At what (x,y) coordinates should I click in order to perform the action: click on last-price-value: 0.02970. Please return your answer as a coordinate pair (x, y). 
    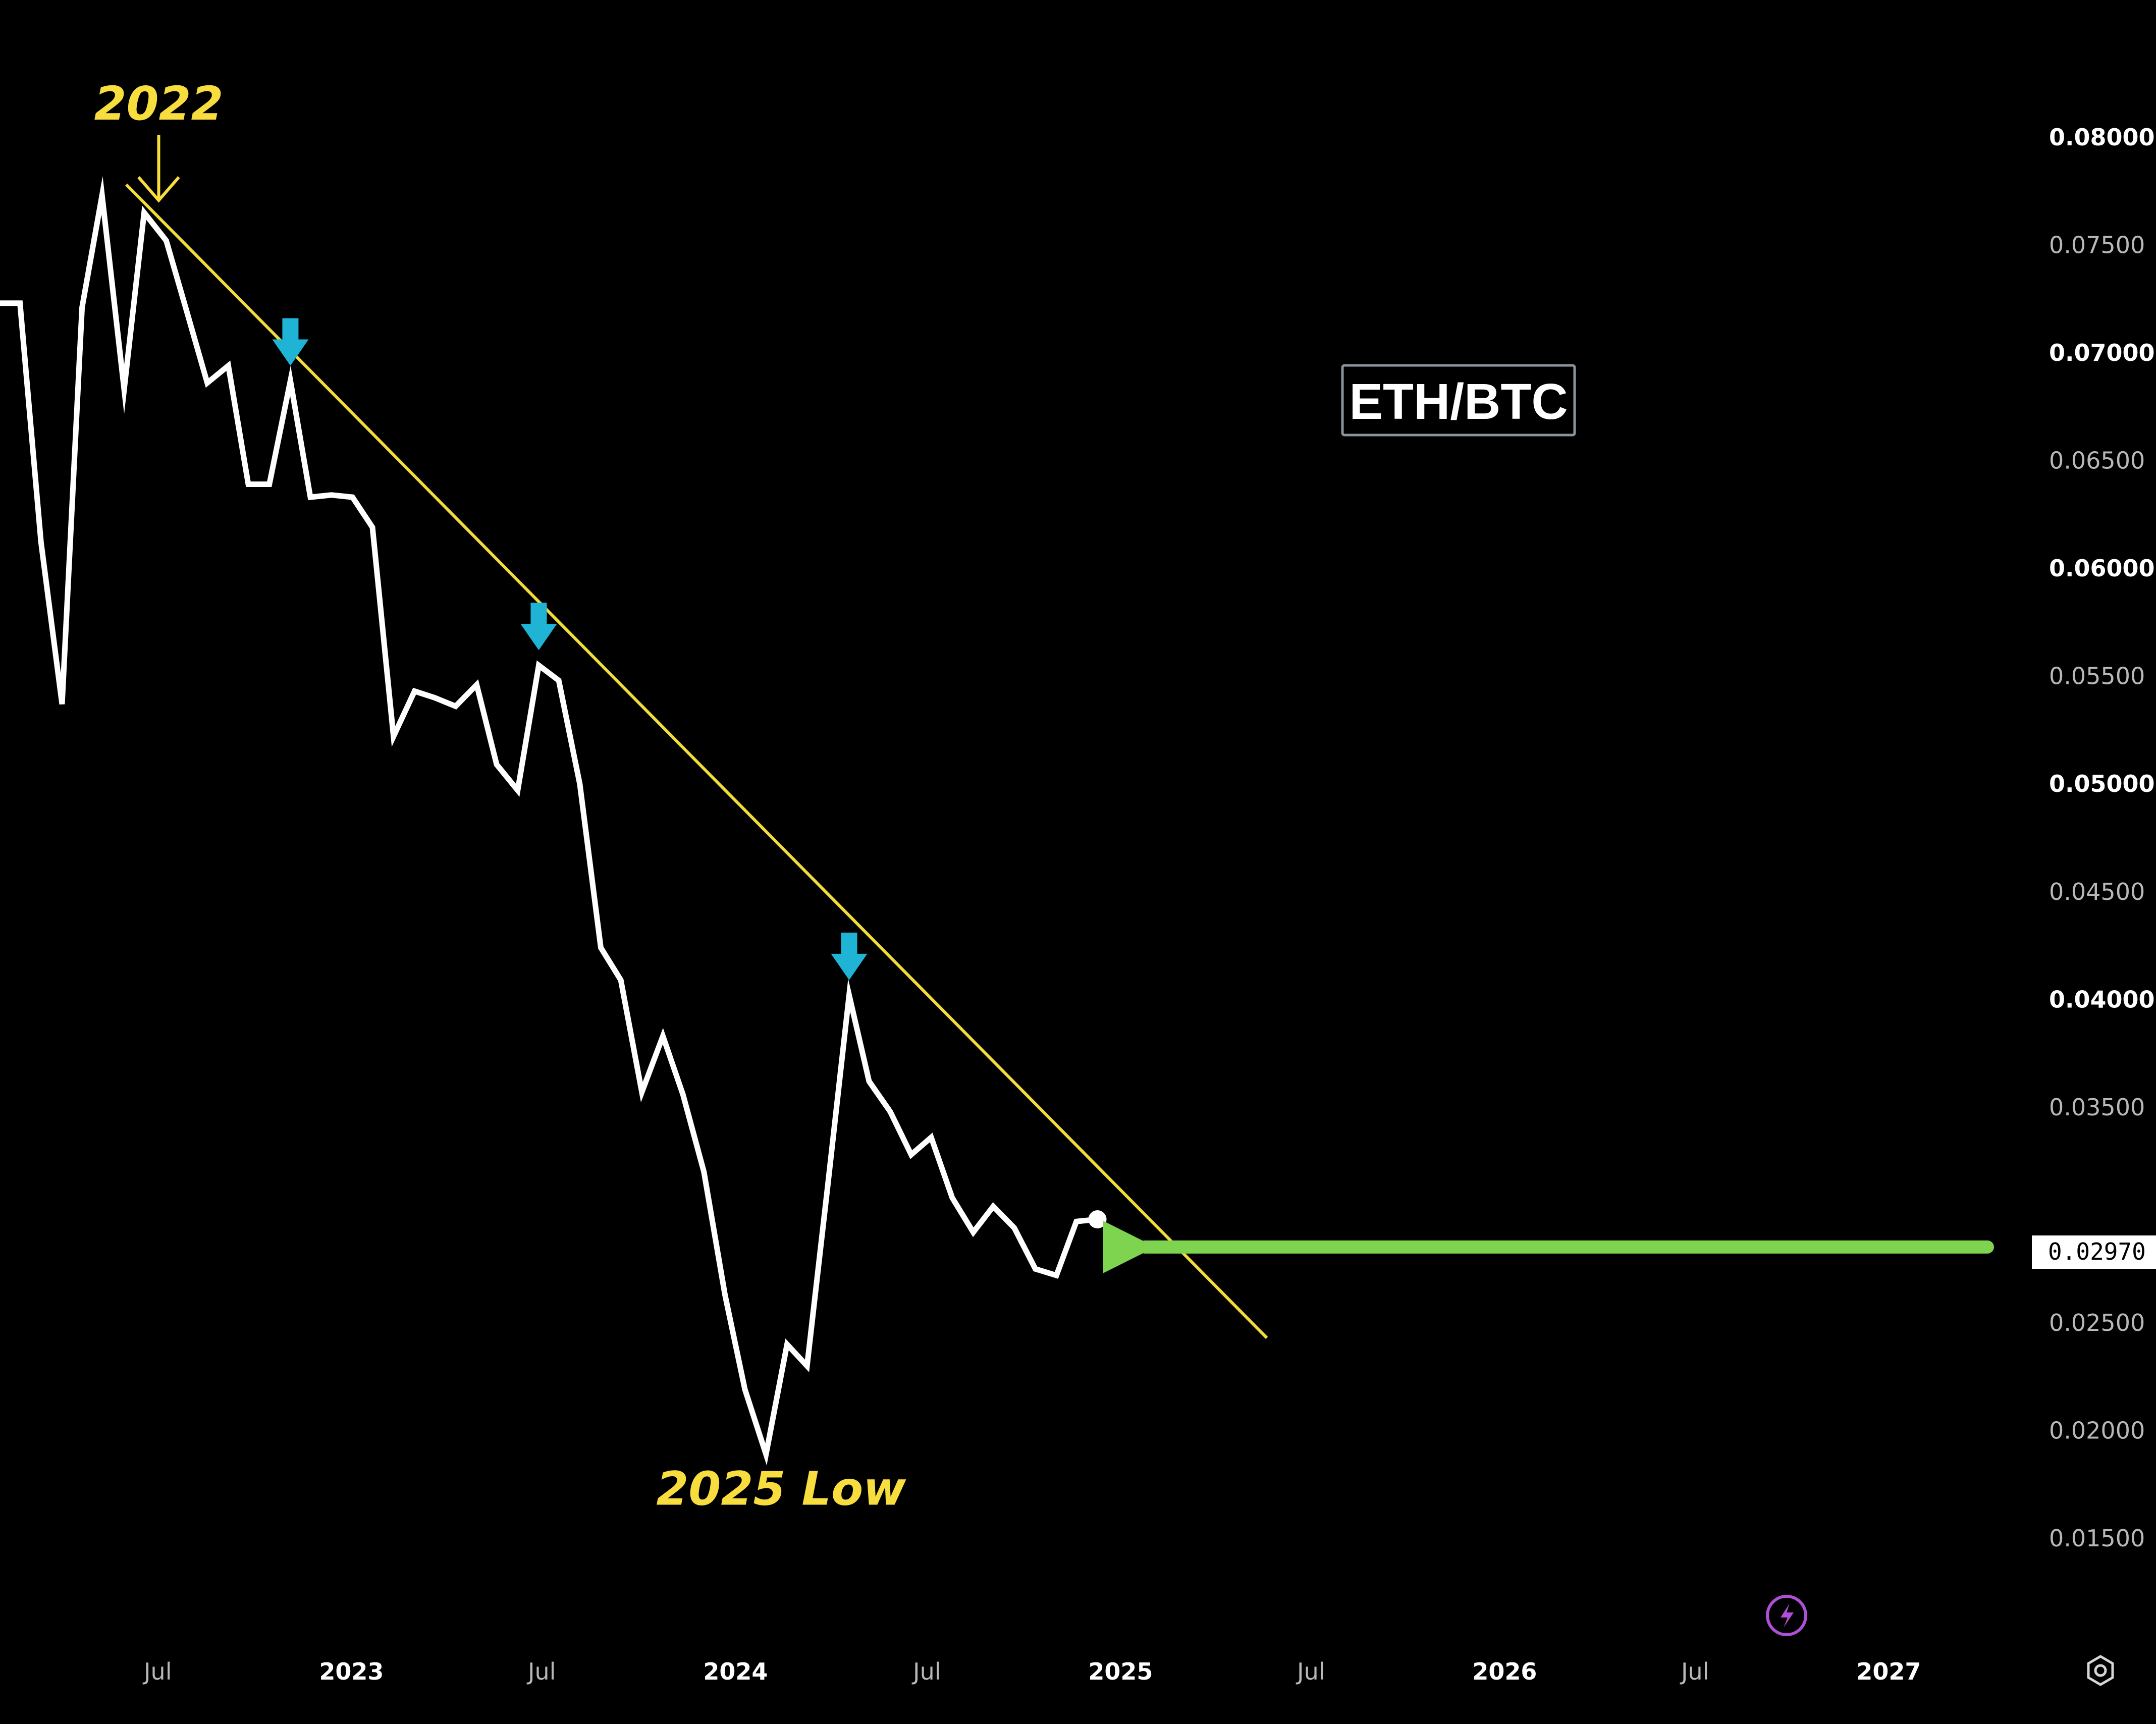
    Looking at the image, I should click on (2097, 1251).